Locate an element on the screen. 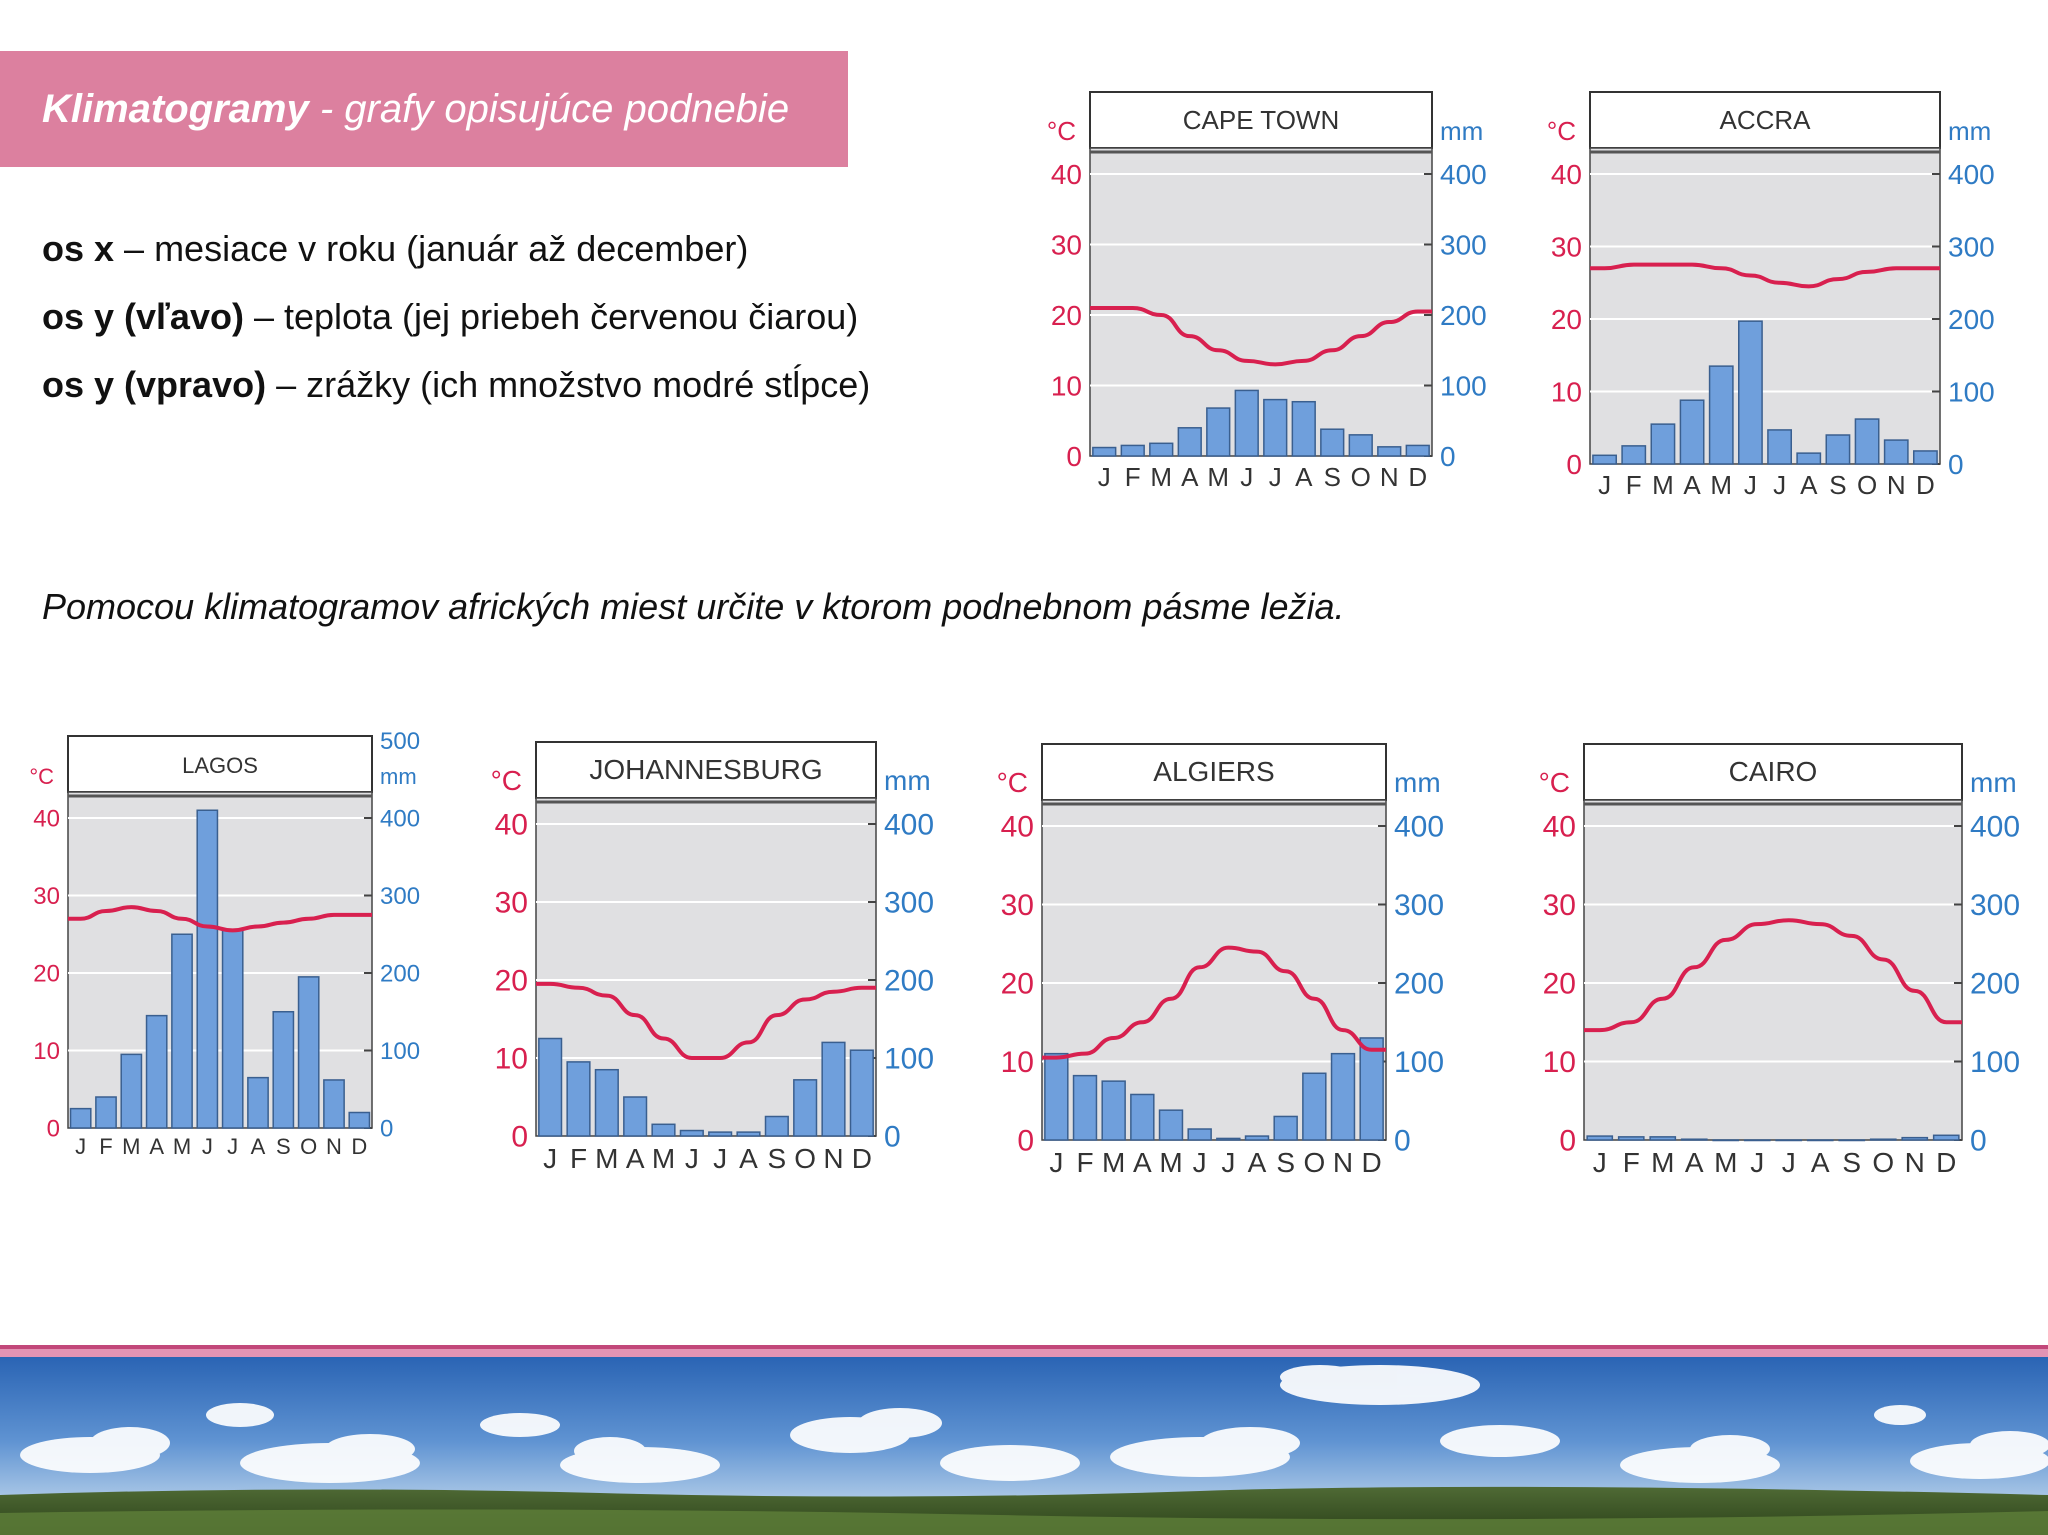 Image resolution: width=2048 pixels, height=1535 pixels. precip-tick-label: 200 is located at coordinates (400, 973).